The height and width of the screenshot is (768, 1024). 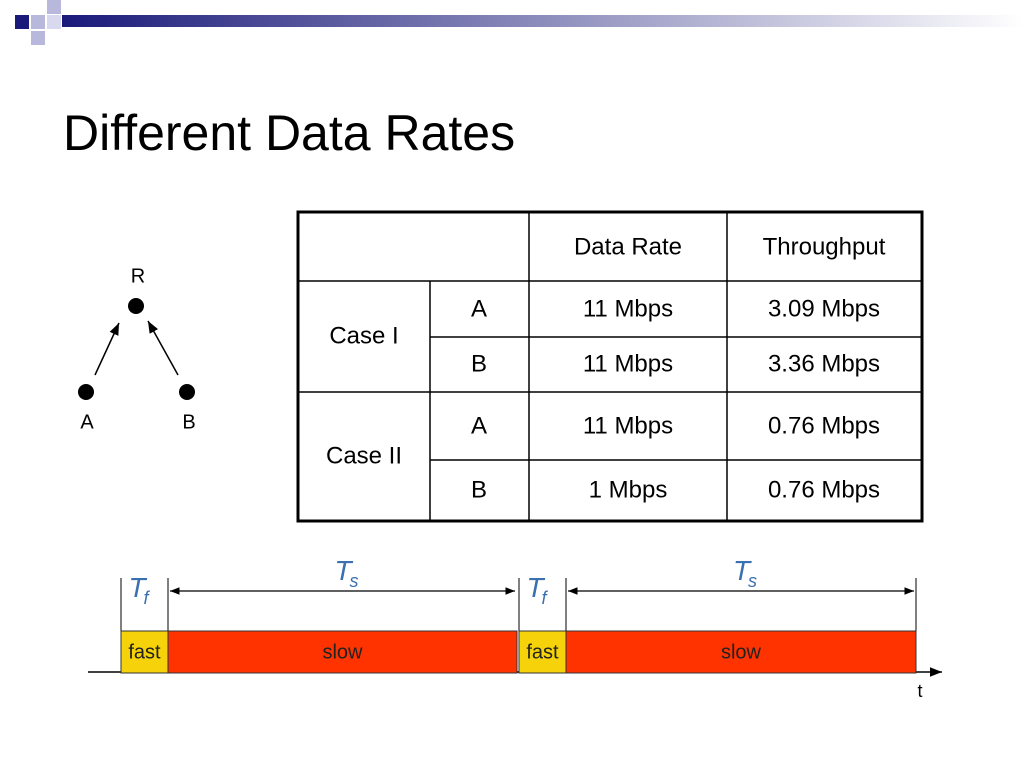 What do you see at coordinates (87, 422) in the screenshot?
I see `node-label: A` at bounding box center [87, 422].